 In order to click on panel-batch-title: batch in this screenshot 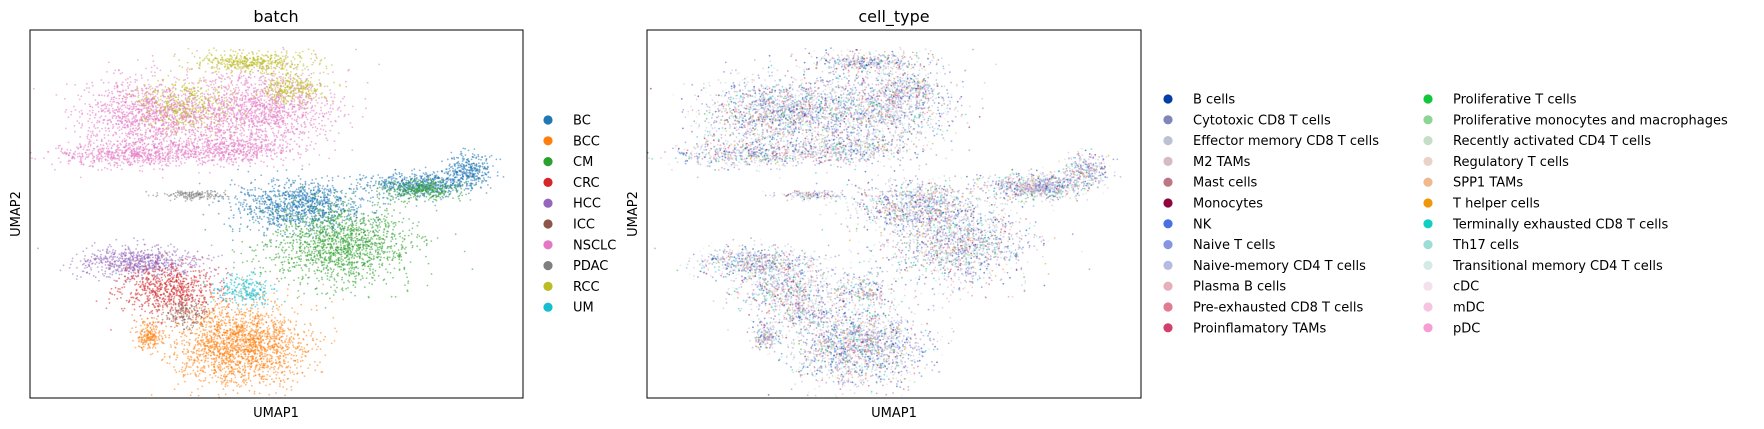, I will do `click(275, 16)`.